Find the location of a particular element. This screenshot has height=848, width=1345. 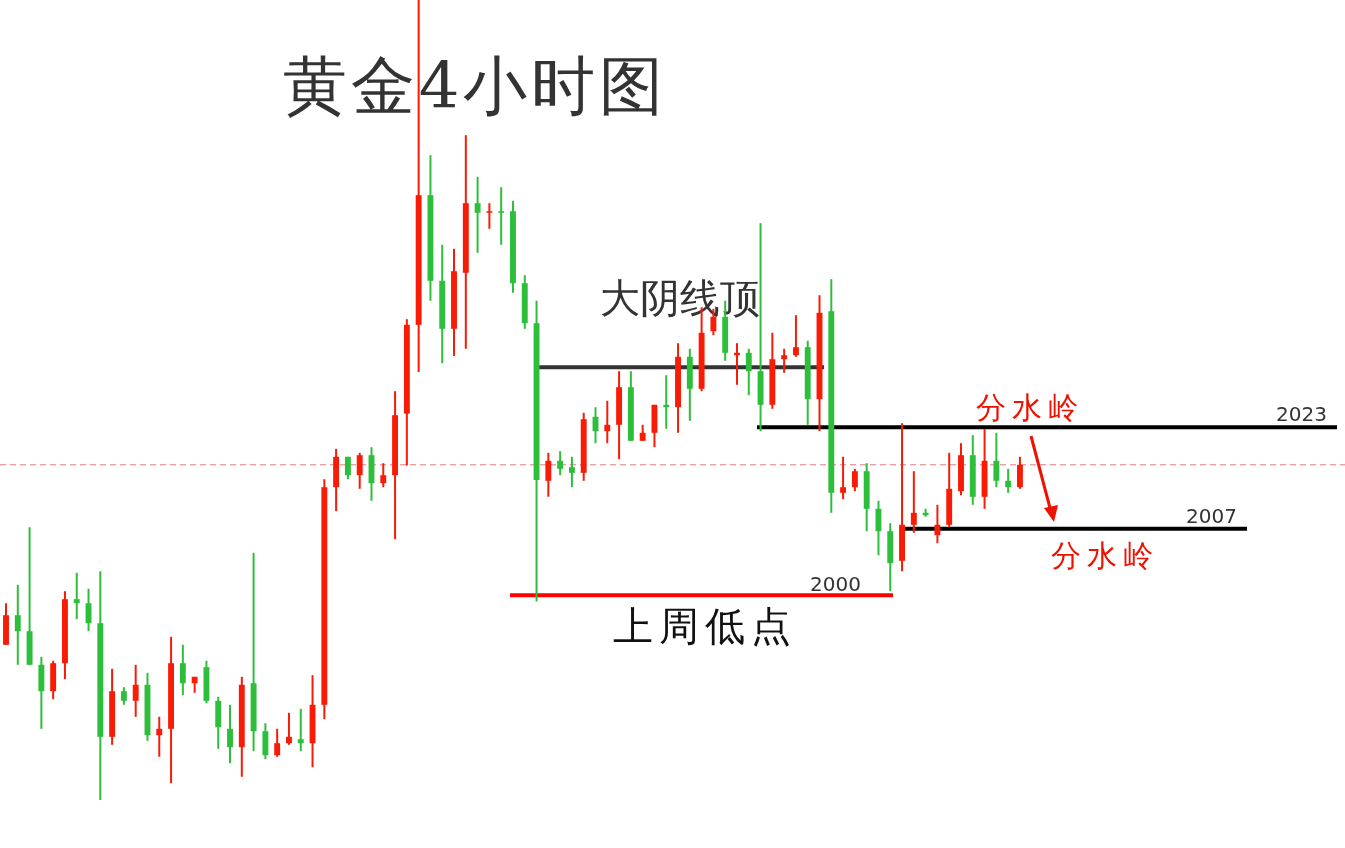

annotation: 2023 is located at coordinates (1301, 414).